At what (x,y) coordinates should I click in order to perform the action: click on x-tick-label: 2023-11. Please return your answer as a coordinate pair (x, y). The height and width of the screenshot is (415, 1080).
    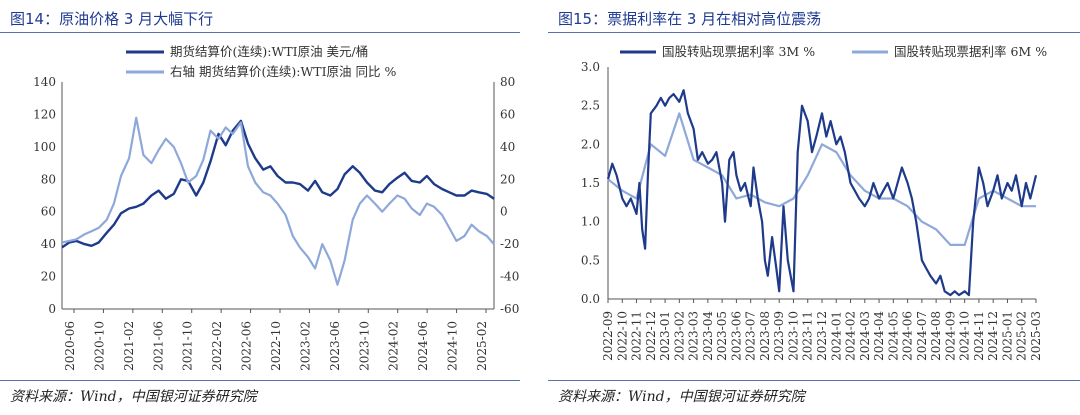
    Looking at the image, I should click on (808, 336).